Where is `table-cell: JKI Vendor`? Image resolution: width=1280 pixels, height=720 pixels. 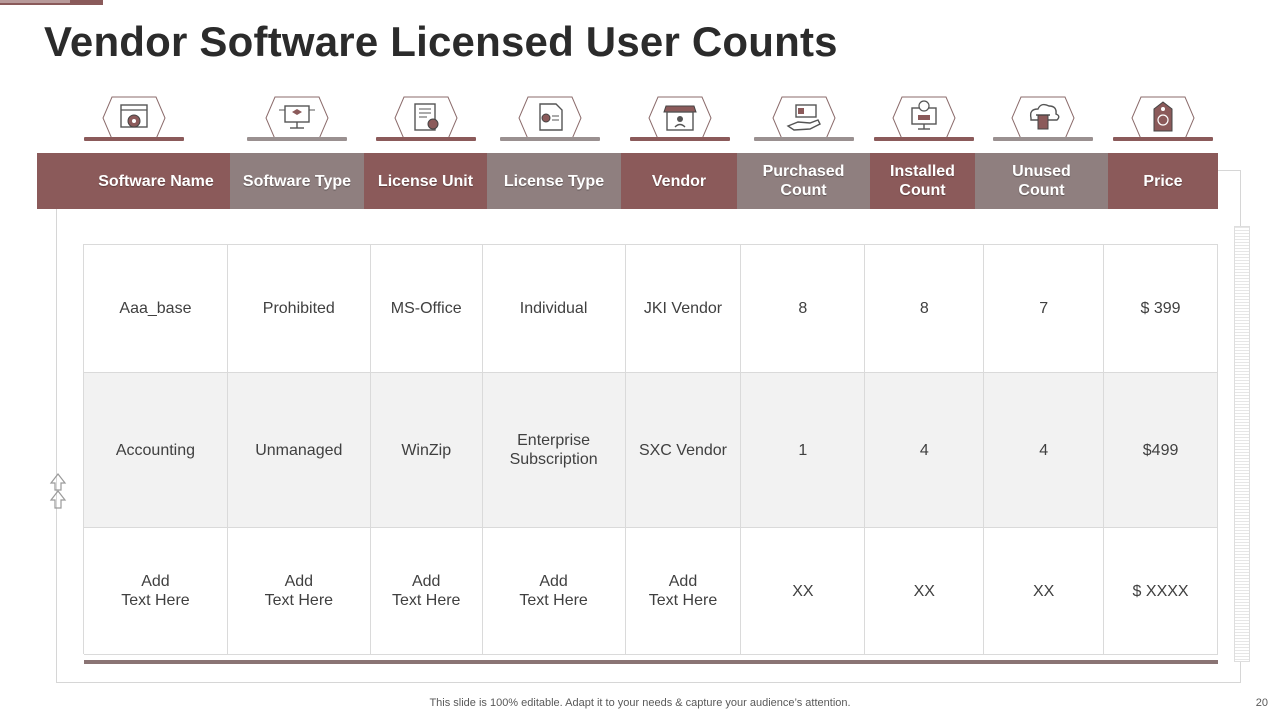
table-cell: JKI Vendor is located at coordinates (683, 309).